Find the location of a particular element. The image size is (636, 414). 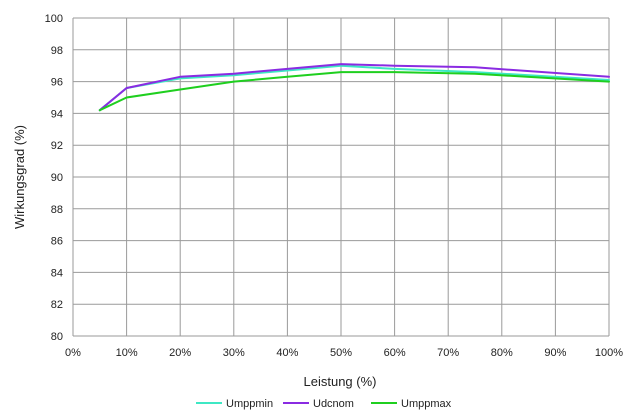

x-tick-label: 10% is located at coordinates (127, 353).